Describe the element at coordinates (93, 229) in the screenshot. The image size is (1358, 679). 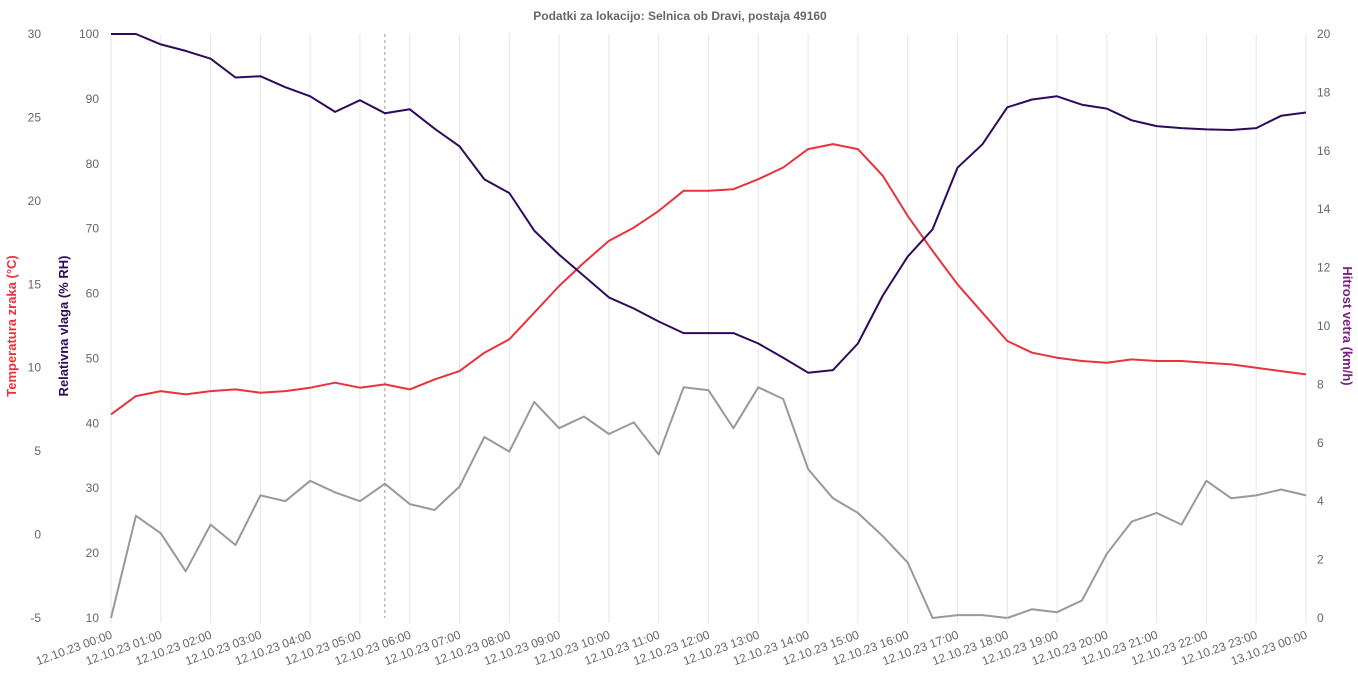
I see `y-tick-label-hum: 70` at that location.